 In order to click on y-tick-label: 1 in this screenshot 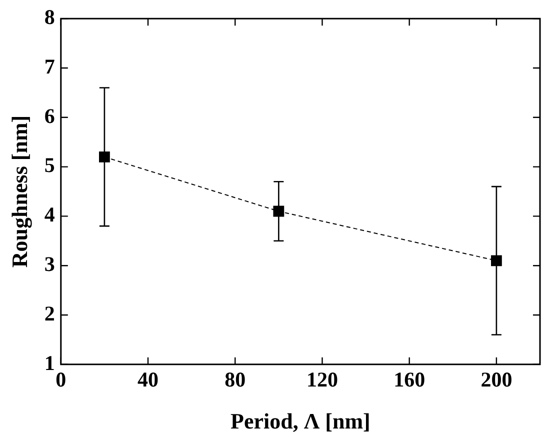, I will do `click(49, 362)`.